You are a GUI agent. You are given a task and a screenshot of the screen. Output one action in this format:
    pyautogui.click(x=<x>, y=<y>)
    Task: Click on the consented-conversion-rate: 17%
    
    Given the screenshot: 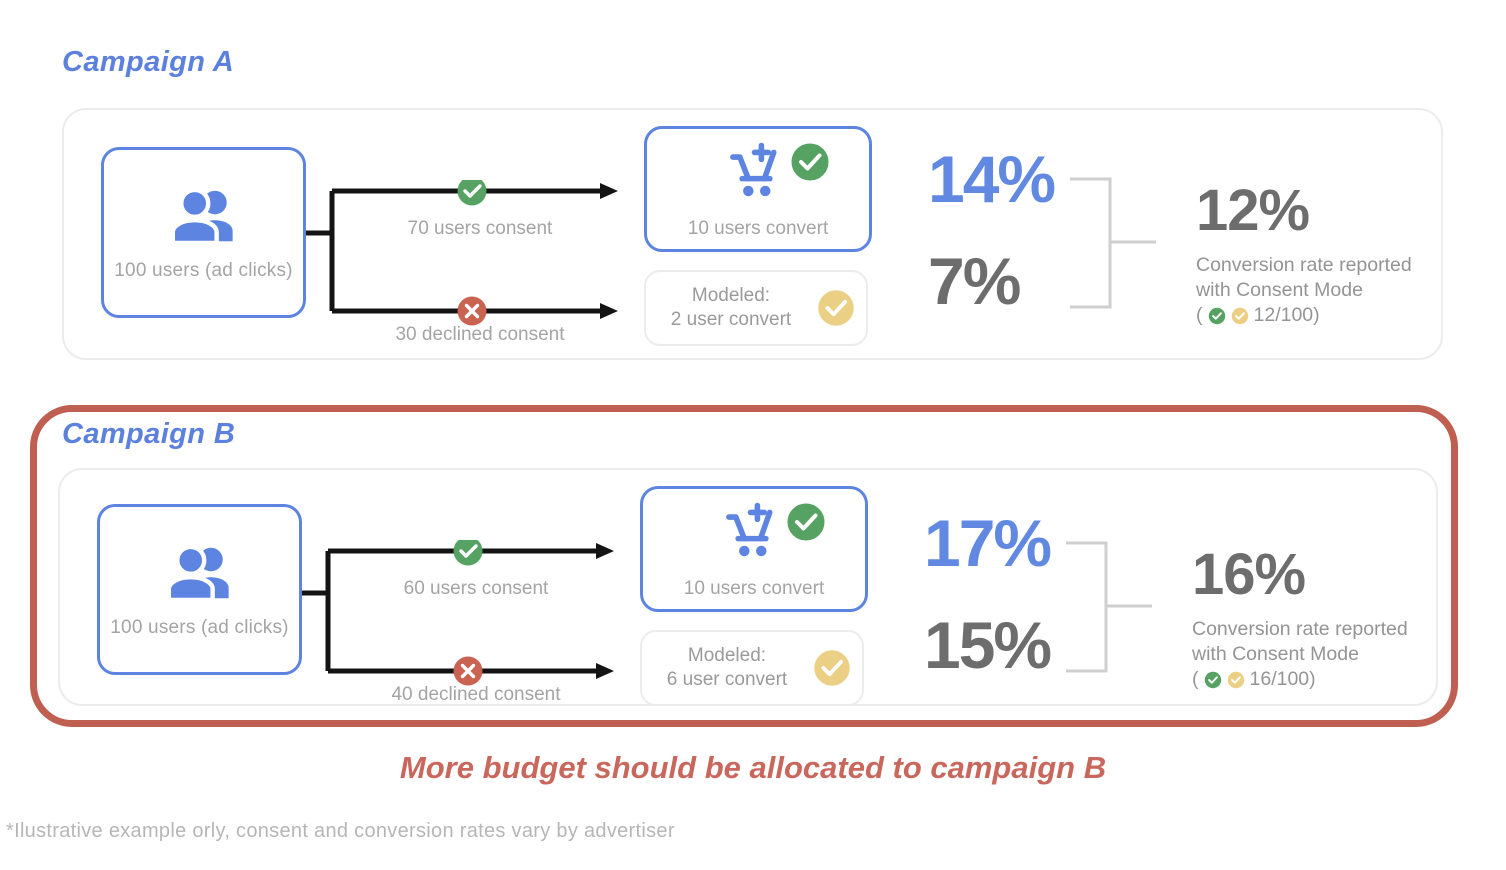 What is the action you would take?
    pyautogui.click(x=988, y=543)
    